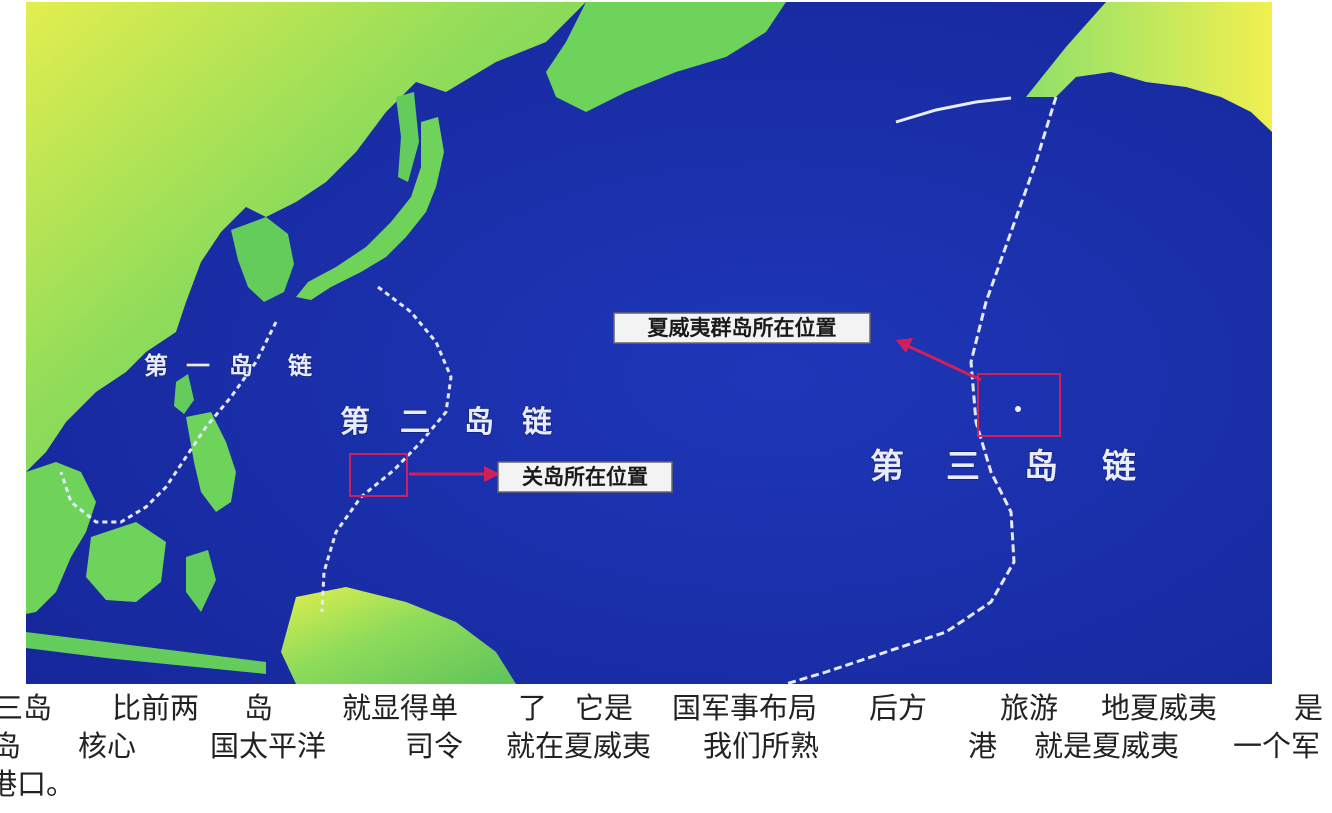 The image size is (1332, 813). Describe the element at coordinates (241, 366) in the screenshot. I see `first-chain-char: 岛` at that location.